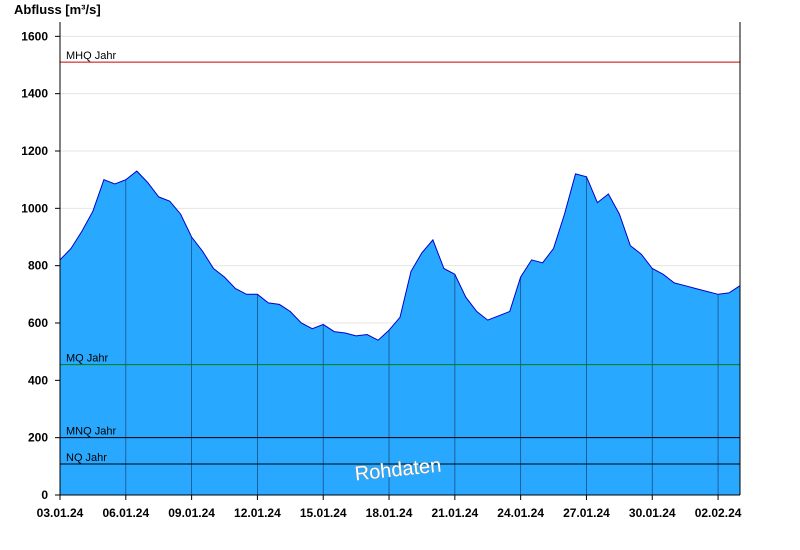 The width and height of the screenshot is (800, 550). I want to click on x-tick-label: 15.01.24, so click(323, 513).